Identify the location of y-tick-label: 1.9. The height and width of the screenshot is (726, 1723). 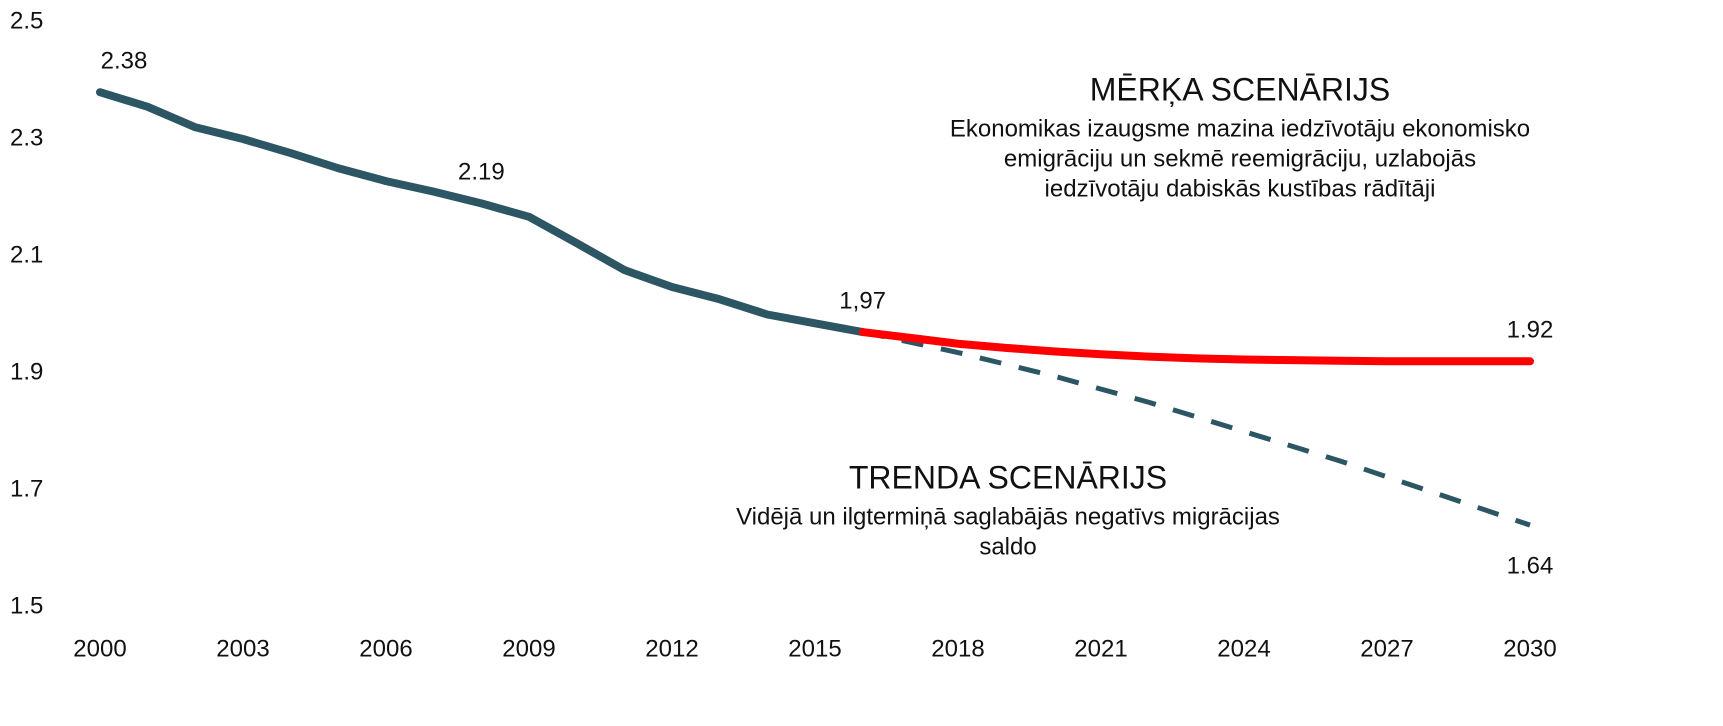
(26, 371).